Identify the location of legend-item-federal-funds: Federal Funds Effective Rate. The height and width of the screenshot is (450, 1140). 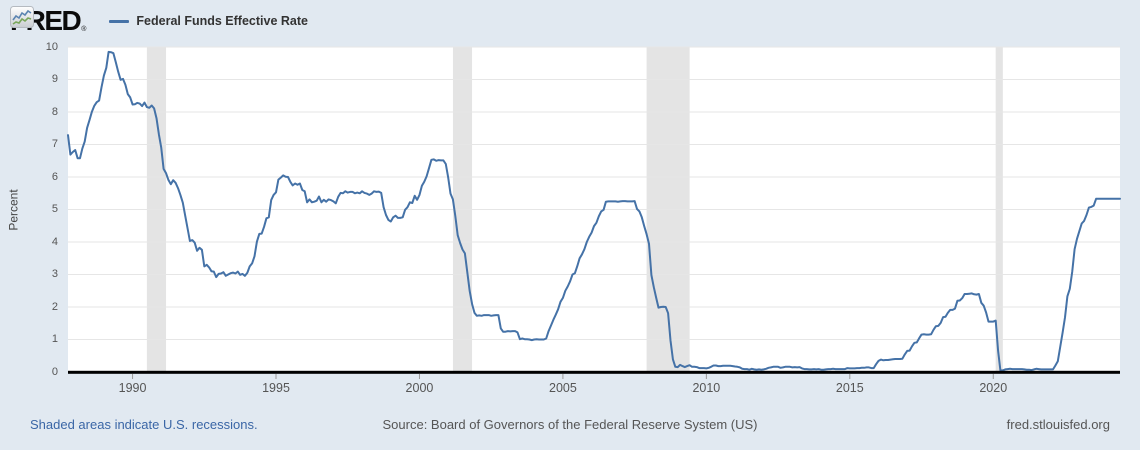
(208, 21).